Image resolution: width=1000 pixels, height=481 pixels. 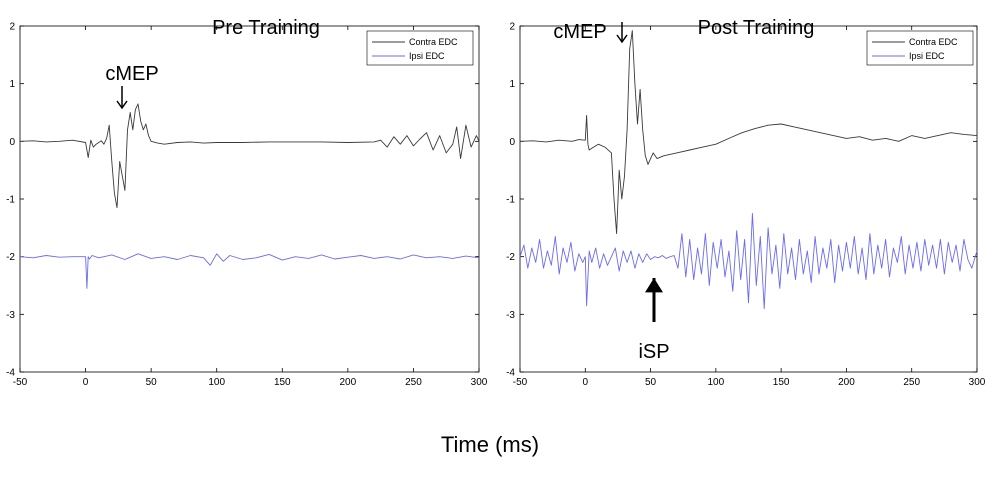 What do you see at coordinates (490, 444) in the screenshot?
I see `x-axis-label: Time (ms)` at bounding box center [490, 444].